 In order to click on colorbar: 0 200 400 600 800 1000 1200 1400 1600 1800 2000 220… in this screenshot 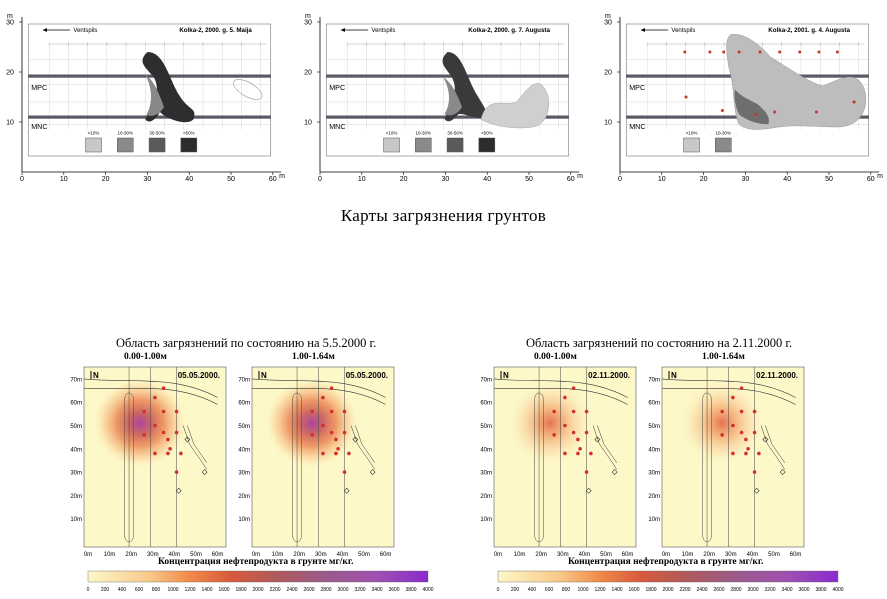, I will do `click(670, 581)`.